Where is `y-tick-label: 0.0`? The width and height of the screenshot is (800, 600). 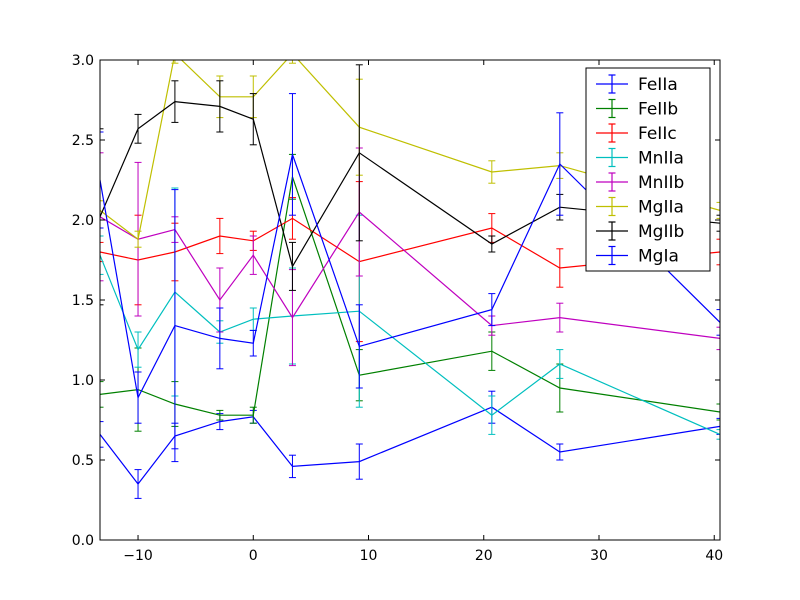
y-tick-label: 0.0 is located at coordinates (83, 541).